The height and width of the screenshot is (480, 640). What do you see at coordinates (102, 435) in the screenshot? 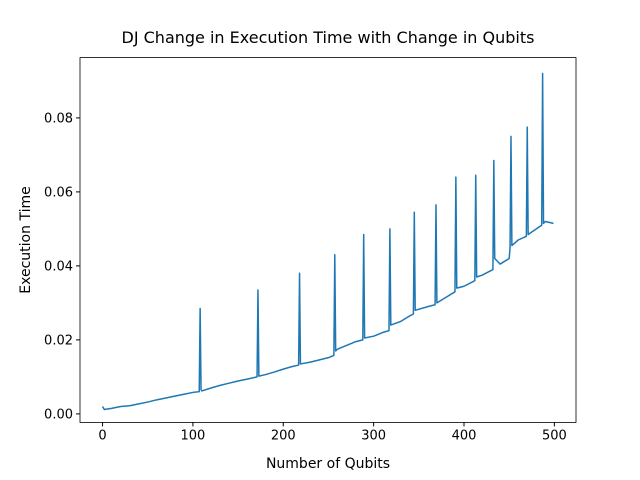
I see `x-tick-label: 0` at bounding box center [102, 435].